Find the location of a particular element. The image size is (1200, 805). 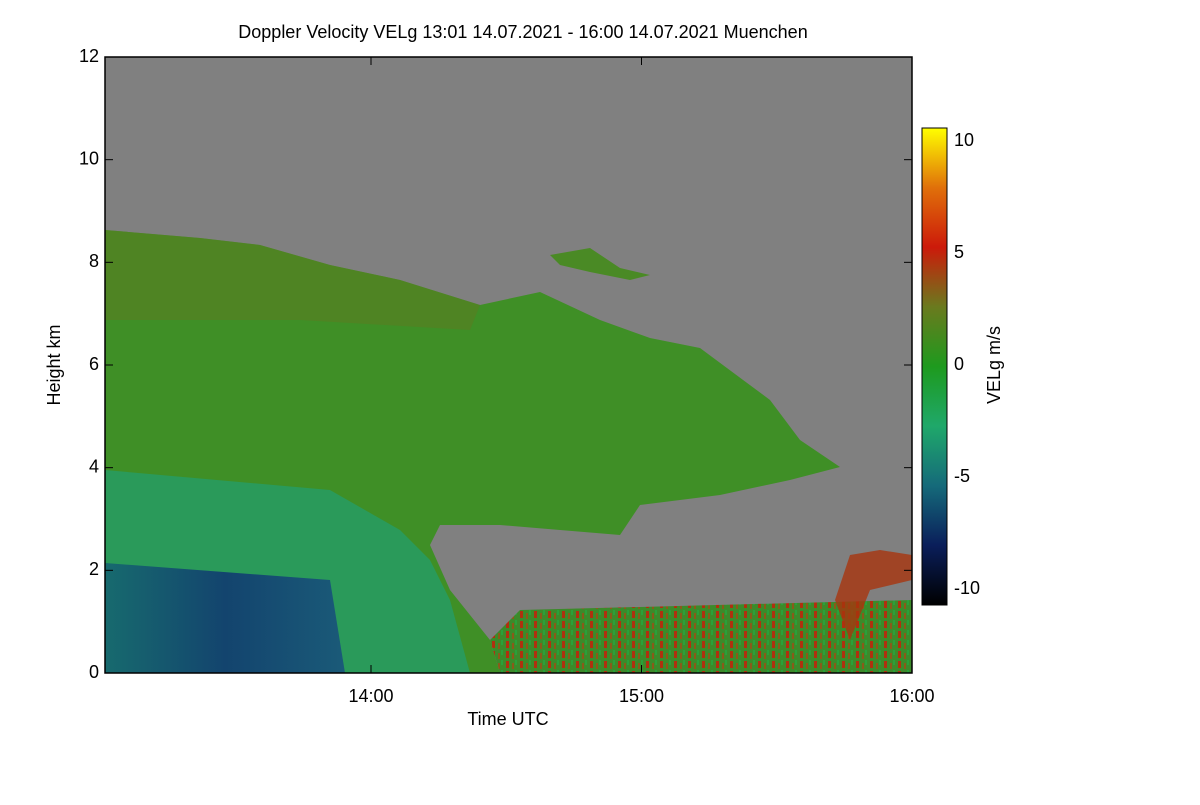

colorbar-label: VELg m/s is located at coordinates (994, 365).